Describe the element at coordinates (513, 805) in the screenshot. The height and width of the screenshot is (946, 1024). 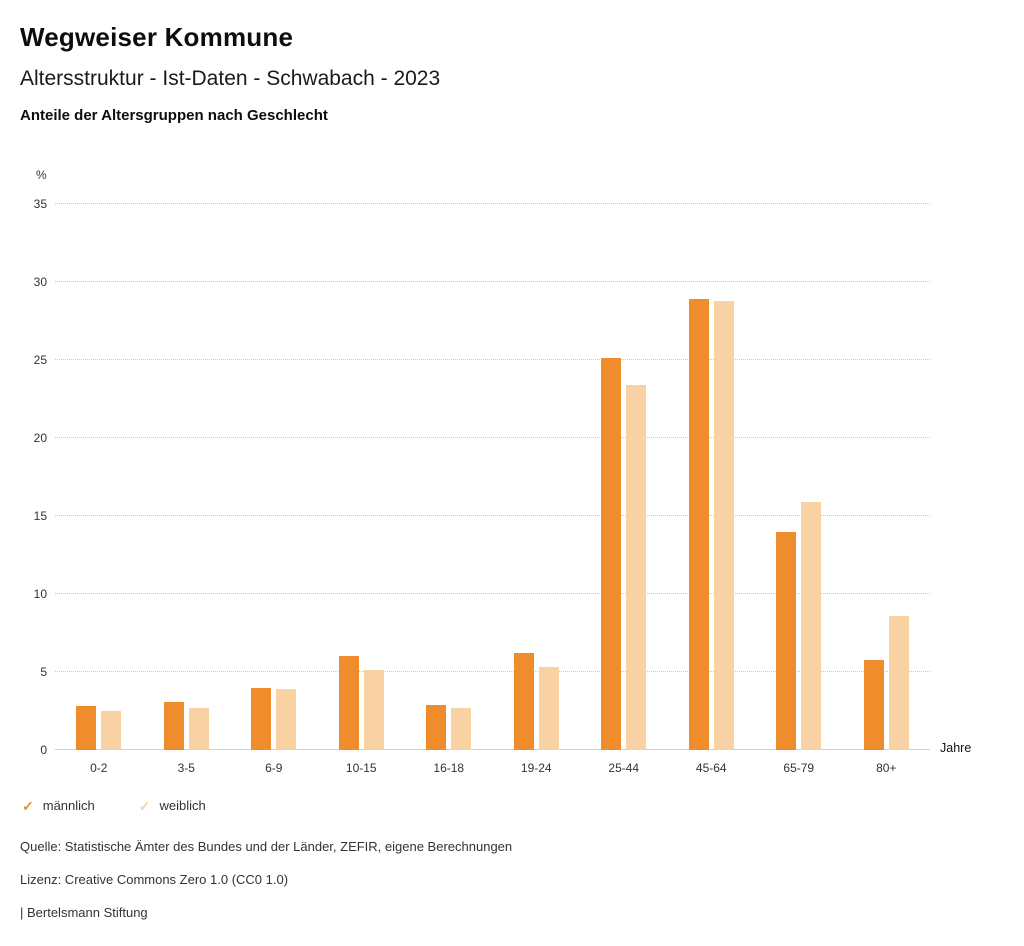
I see `chart-legend: ✓ männlich ✓ weiblich` at that location.